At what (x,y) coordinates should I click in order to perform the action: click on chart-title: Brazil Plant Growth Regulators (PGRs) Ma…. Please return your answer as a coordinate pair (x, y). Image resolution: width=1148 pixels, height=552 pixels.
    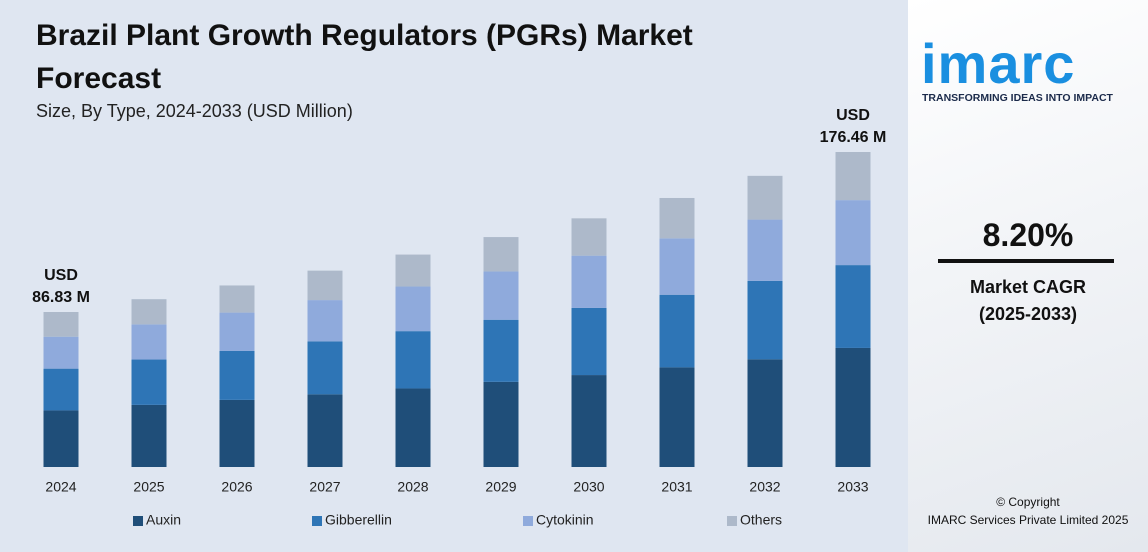
    Looking at the image, I should click on (364, 57).